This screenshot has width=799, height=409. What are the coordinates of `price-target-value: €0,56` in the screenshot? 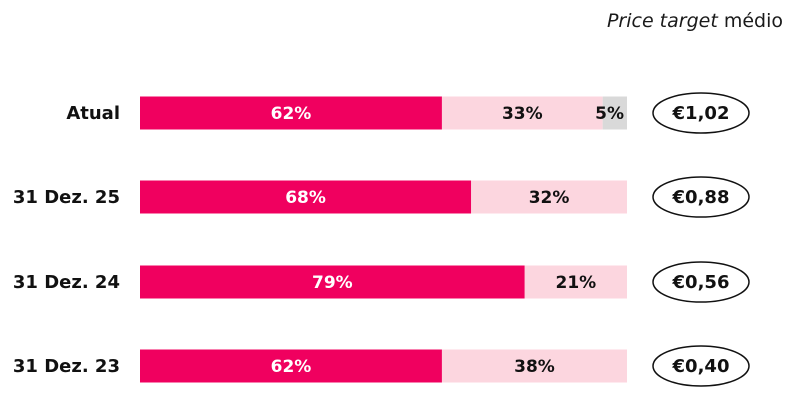 It's located at (701, 282).